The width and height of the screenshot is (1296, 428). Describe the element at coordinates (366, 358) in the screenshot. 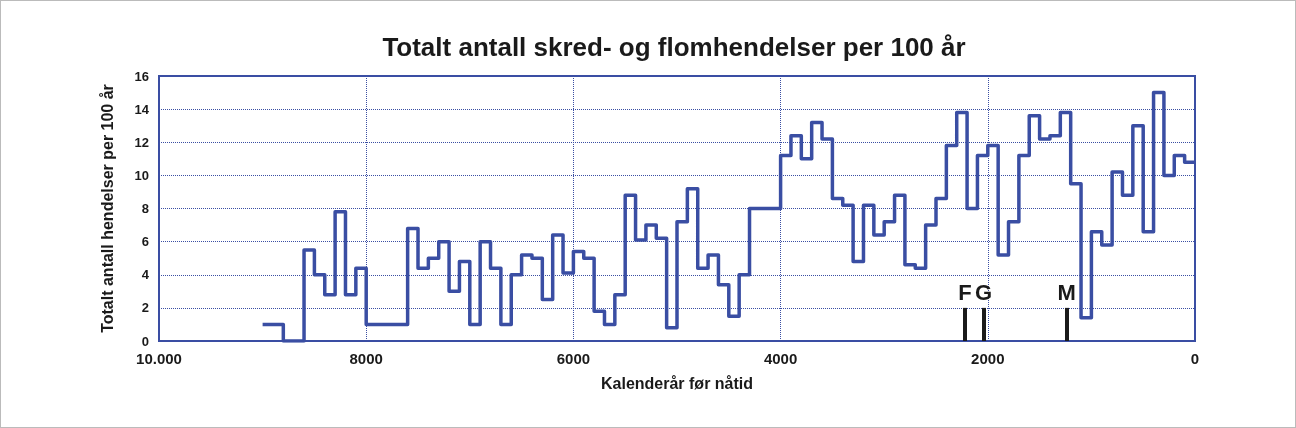

I see `x-tick-label: 8000` at that location.